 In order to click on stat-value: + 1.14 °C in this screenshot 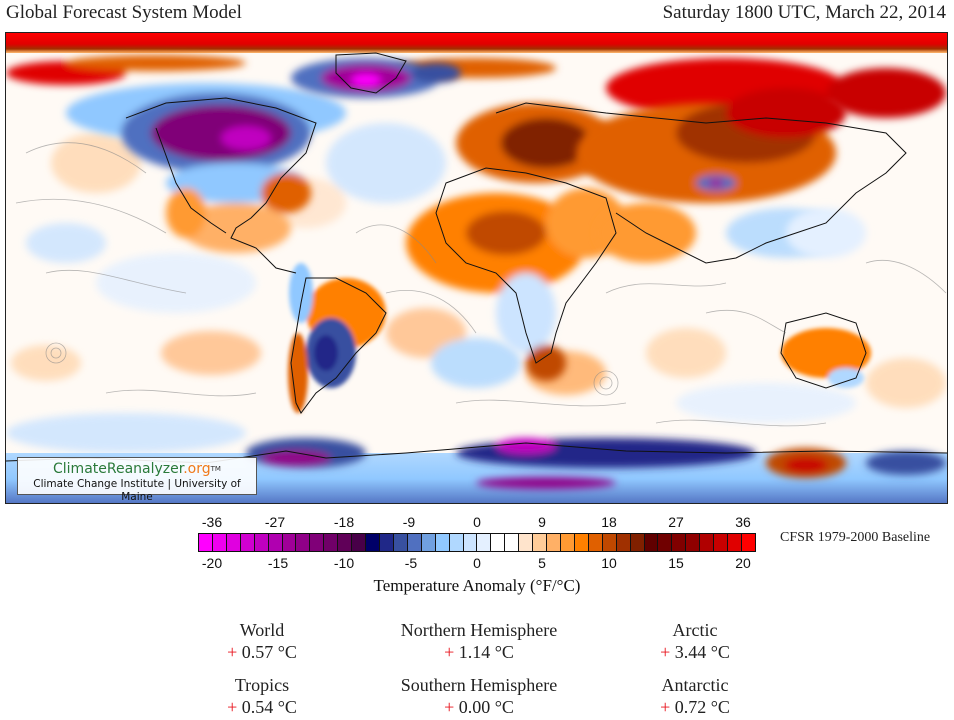, I will do `click(479, 652)`.